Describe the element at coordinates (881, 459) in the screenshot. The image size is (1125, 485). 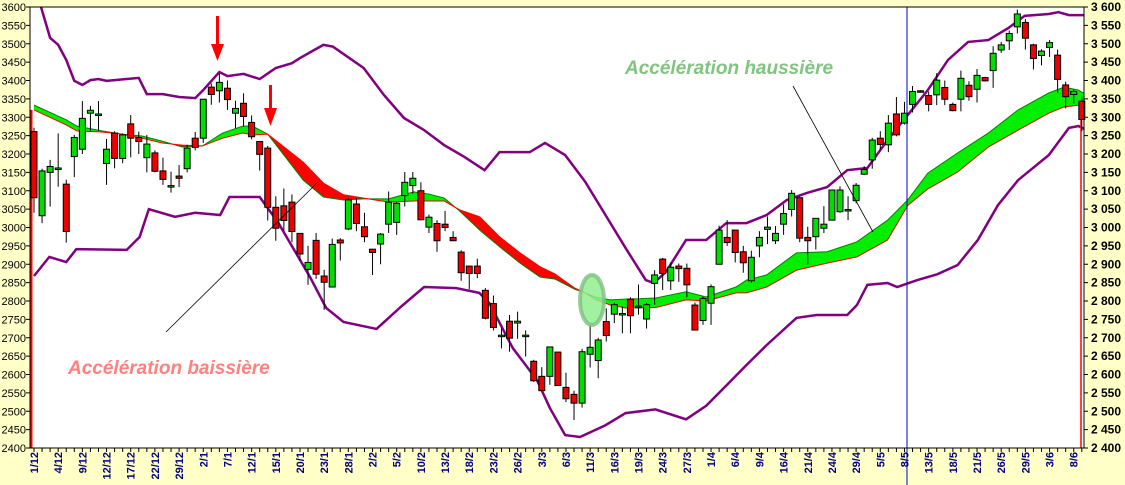
I see `x-tick-label: 5/5` at that location.